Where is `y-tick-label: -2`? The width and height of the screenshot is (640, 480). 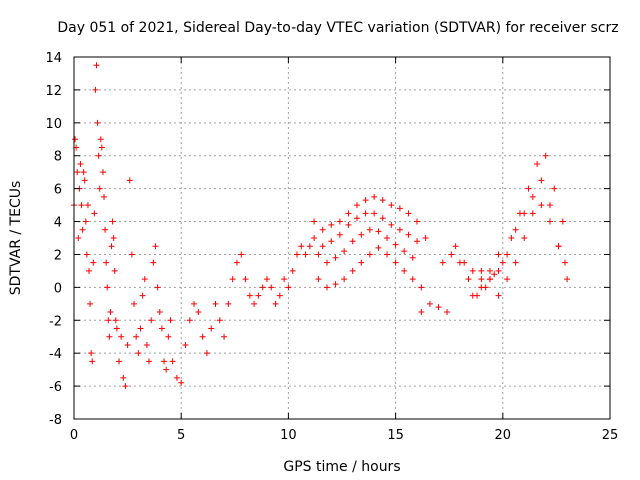 y-tick-label: -2 is located at coordinates (55, 321).